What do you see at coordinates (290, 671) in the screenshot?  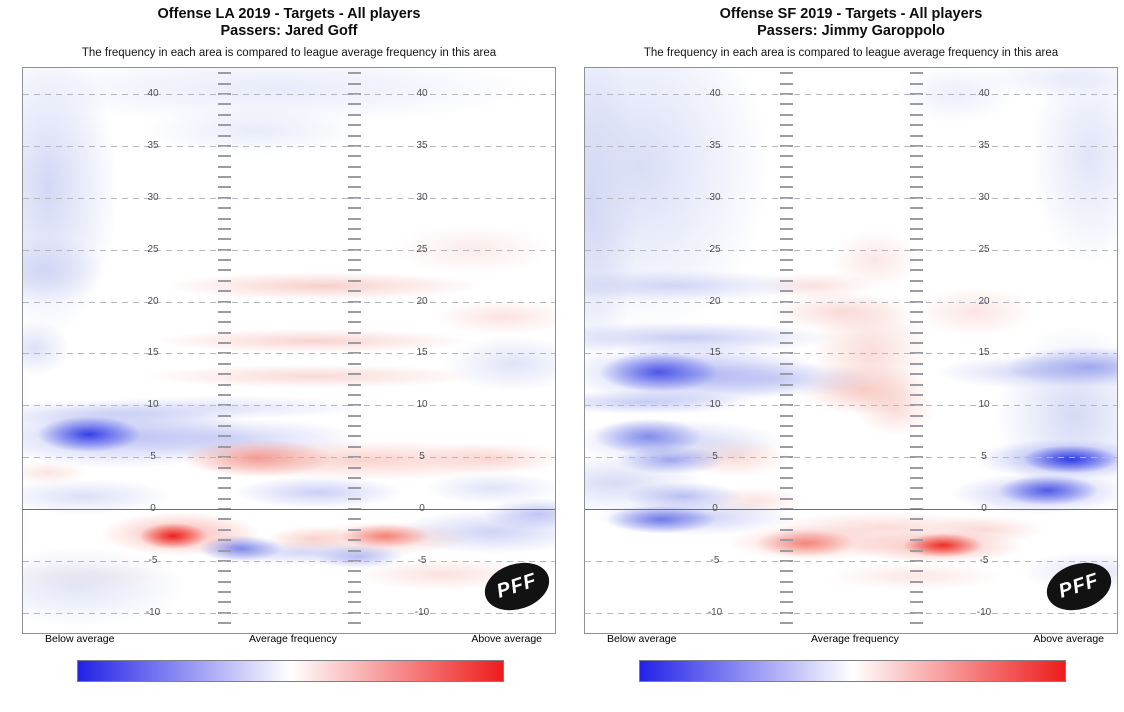 I see `colorbar-gradient` at bounding box center [290, 671].